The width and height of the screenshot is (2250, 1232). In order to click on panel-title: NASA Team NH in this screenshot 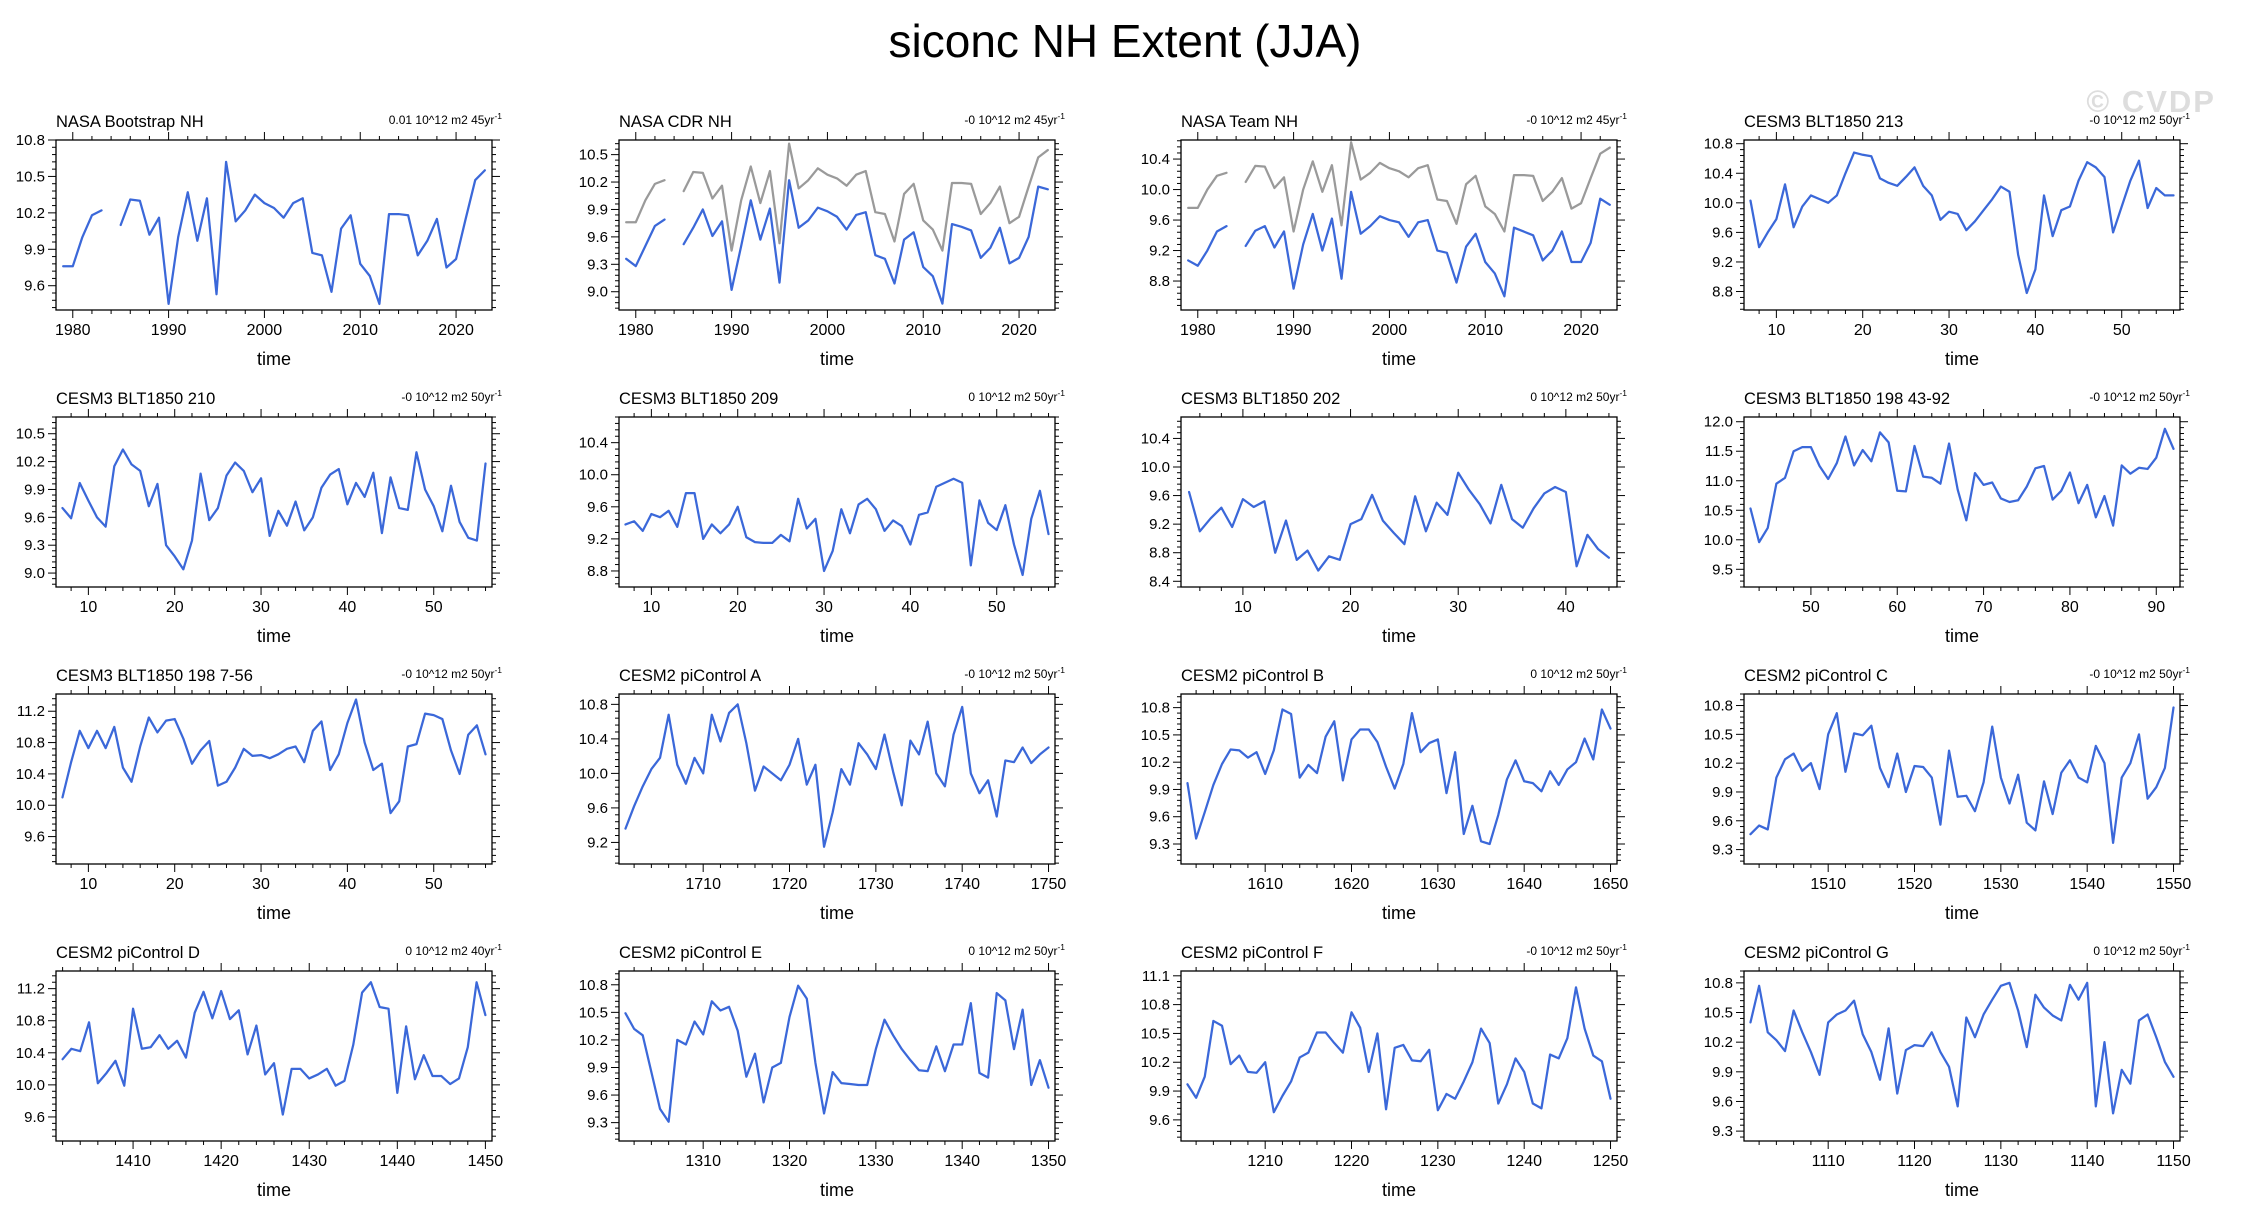, I will do `click(1239, 122)`.